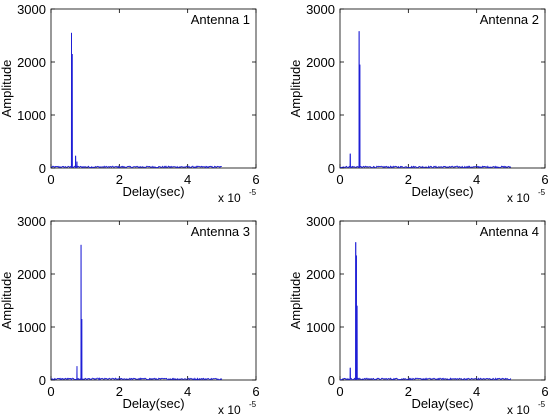  What do you see at coordinates (220, 231) in the screenshot?
I see `panel-title: Antenna 3` at bounding box center [220, 231].